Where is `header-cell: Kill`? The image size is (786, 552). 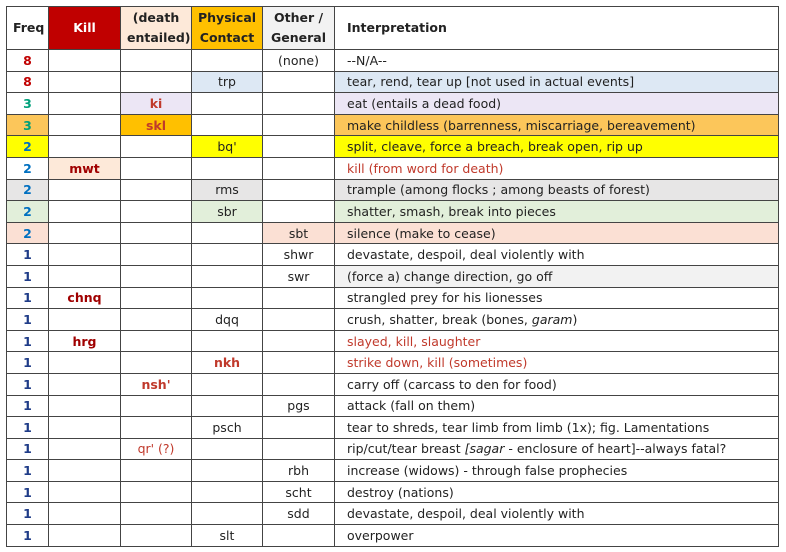
header-cell: Kill is located at coordinates (84, 28).